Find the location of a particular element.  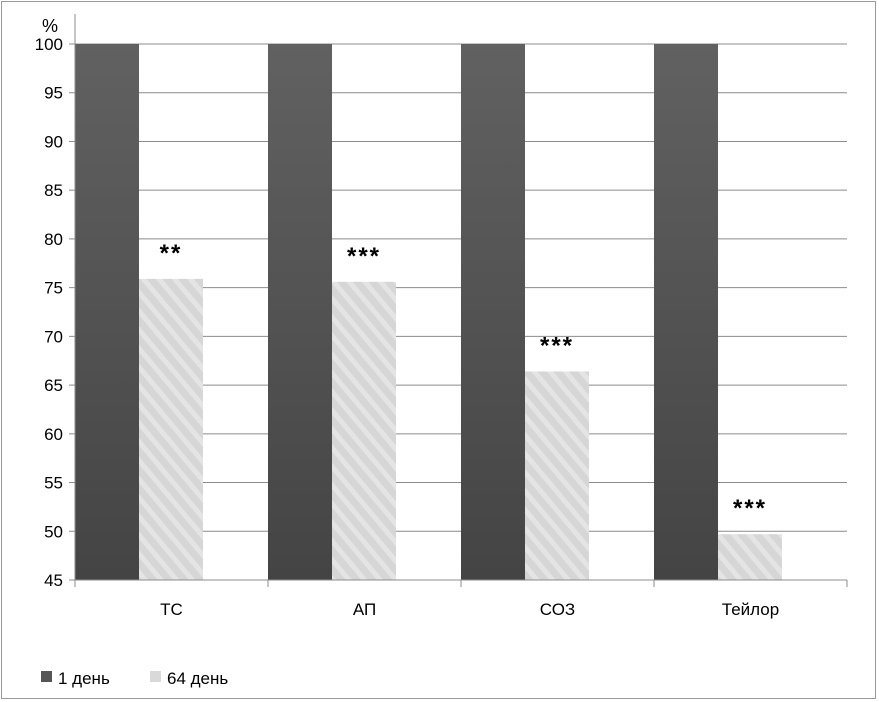

y-tick-label: 60 is located at coordinates (53, 434).